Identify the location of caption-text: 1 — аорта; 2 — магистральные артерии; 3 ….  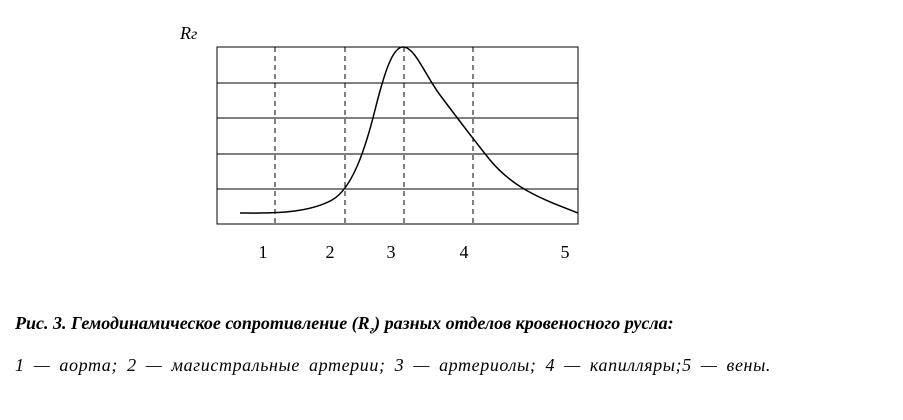
(393, 365).